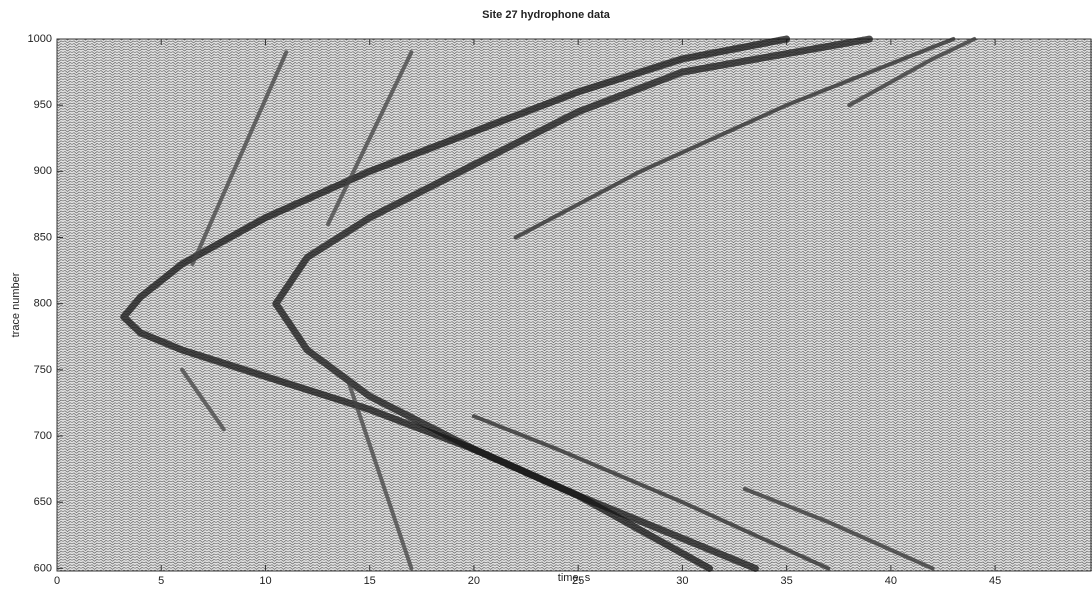 This screenshot has height=589, width=1092. I want to click on y-tick-label: 800, so click(43, 304).